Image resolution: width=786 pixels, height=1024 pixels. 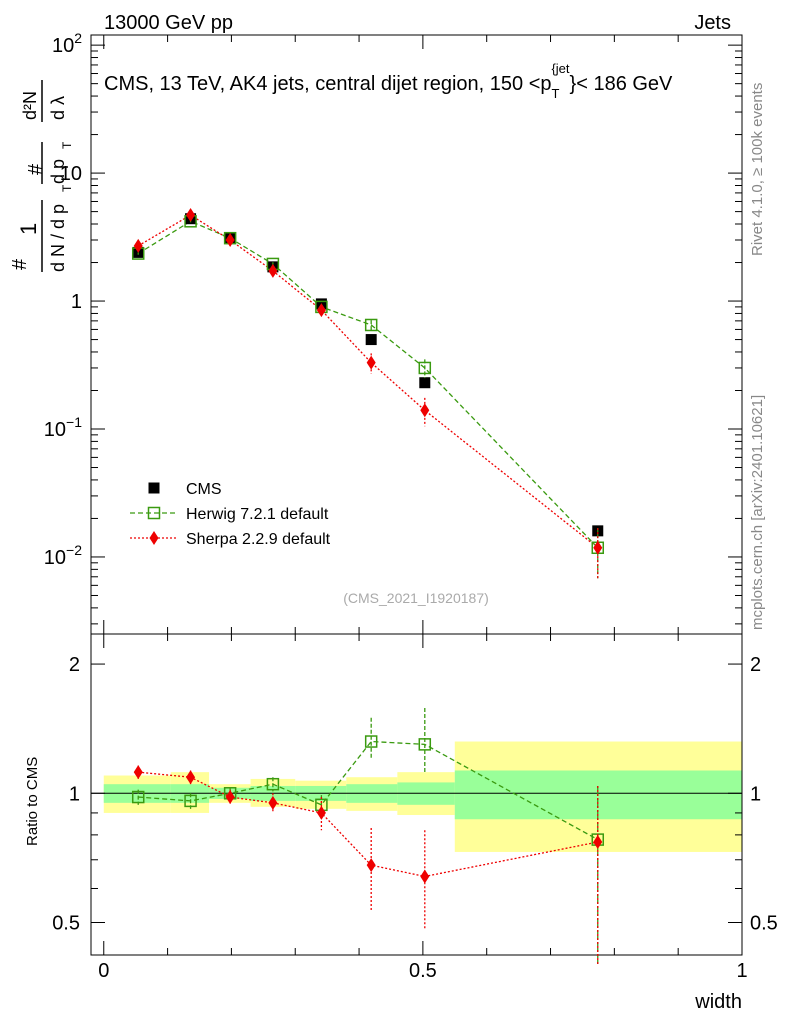 What do you see at coordinates (560, 68) in the screenshot?
I see `title-sup: {jet` at bounding box center [560, 68].